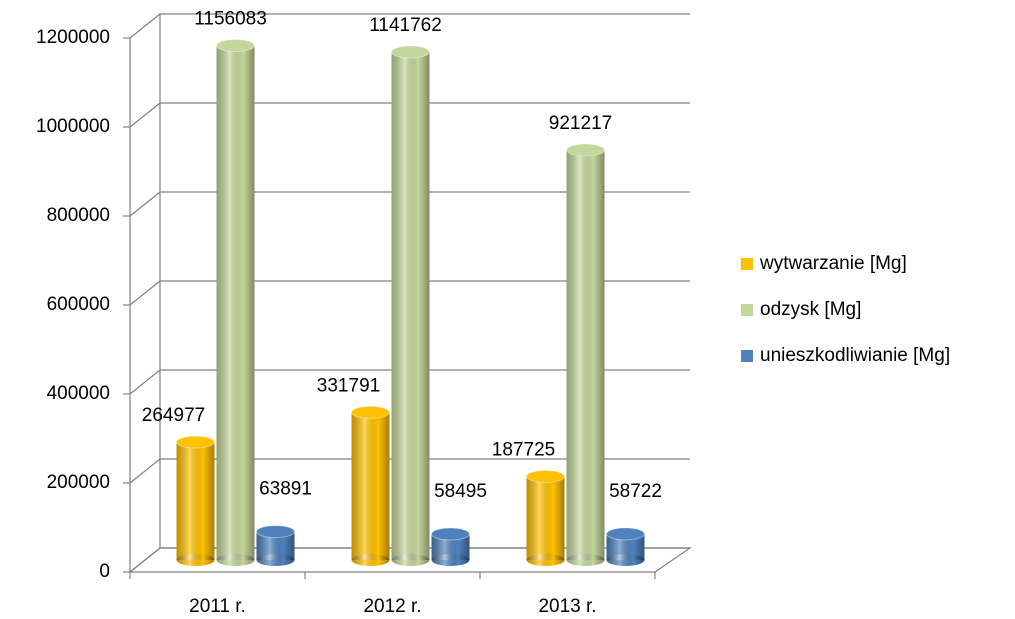 The width and height of the screenshot is (1015, 619). Describe the element at coordinates (78, 482) in the screenshot. I see `y-tick-label: 200000` at that location.